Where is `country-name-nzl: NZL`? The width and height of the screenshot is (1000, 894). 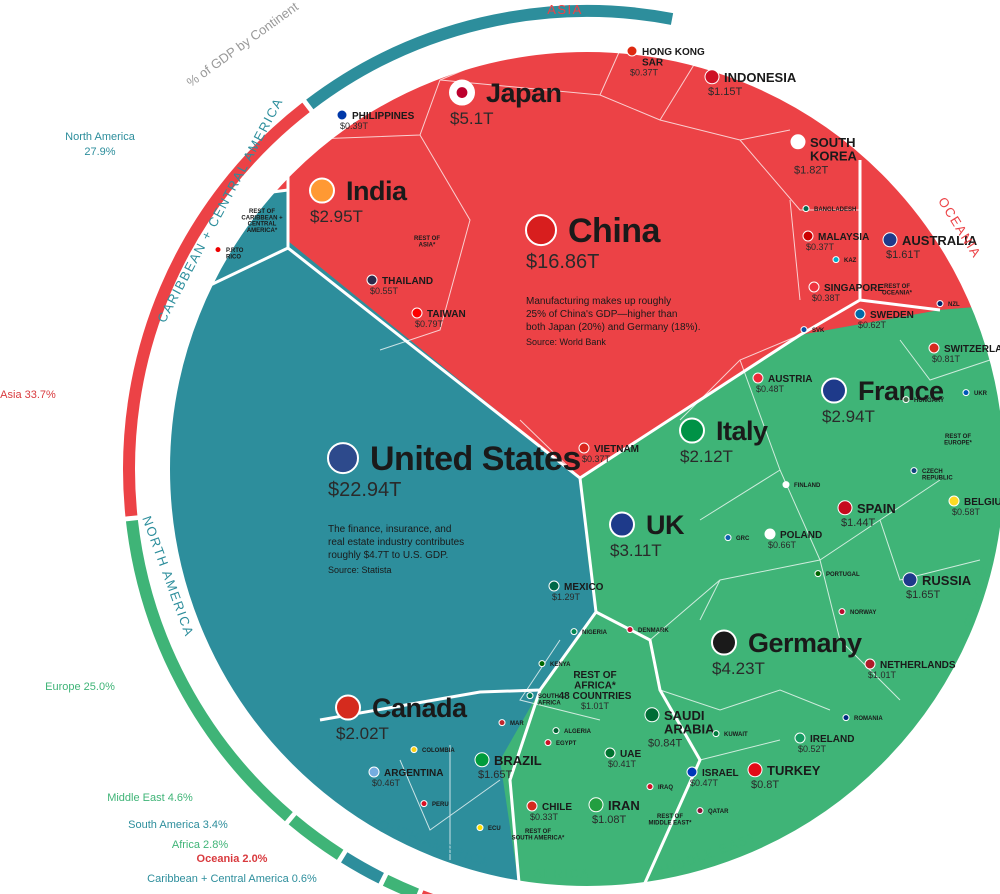 country-name-nzl: NZL is located at coordinates (954, 305).